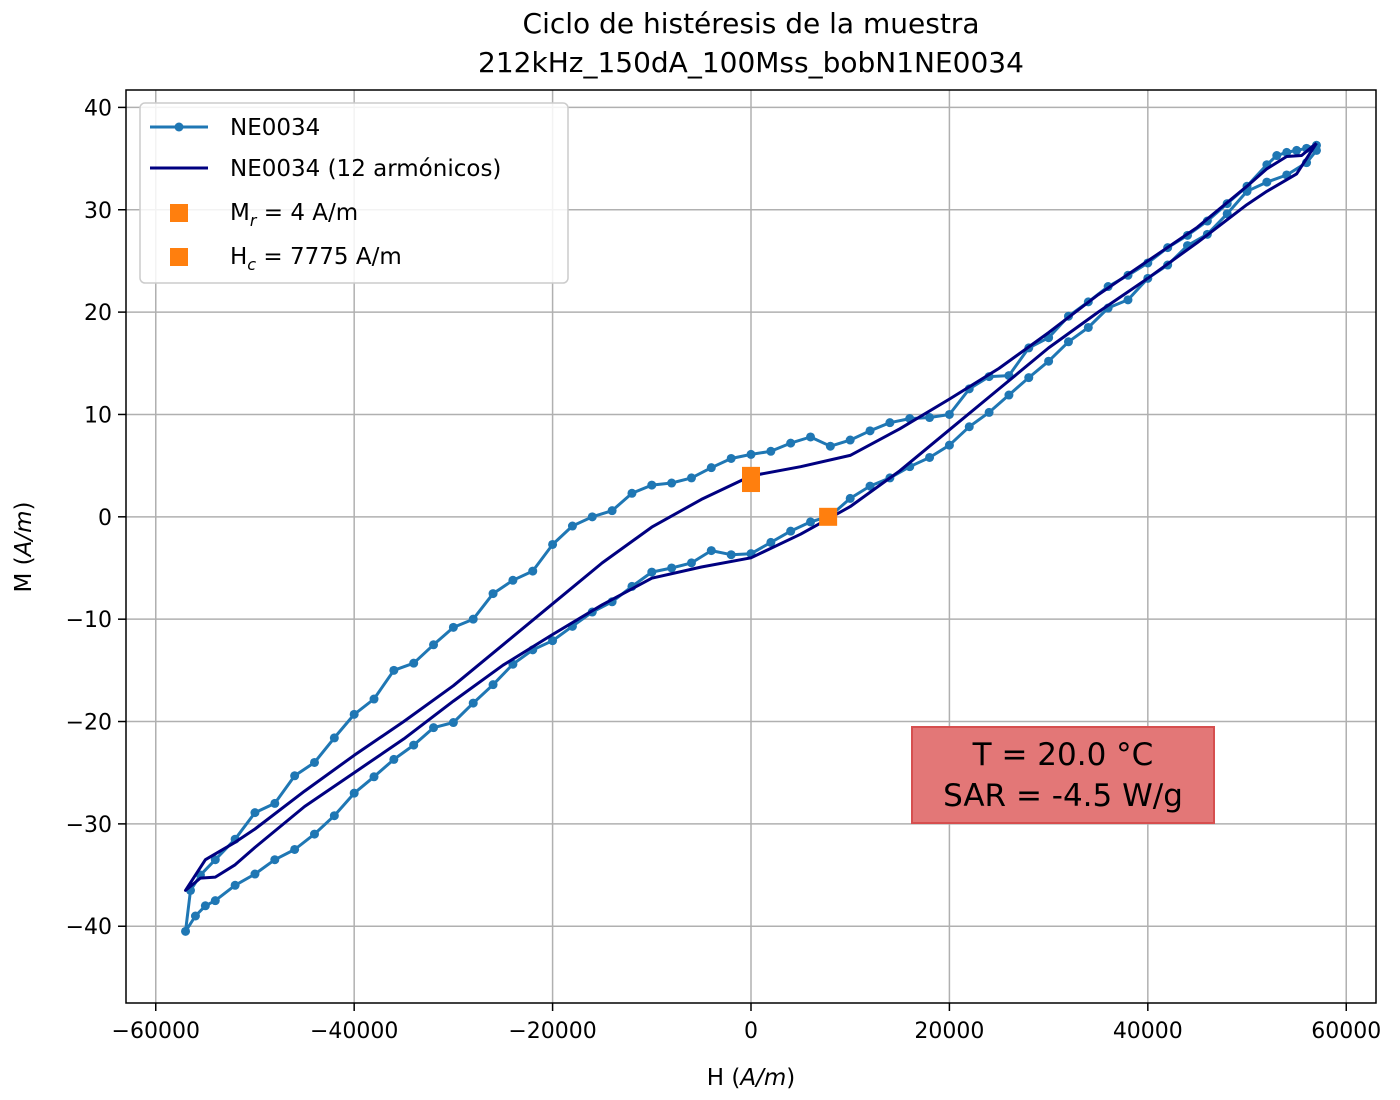 The width and height of the screenshot is (1400, 1100). What do you see at coordinates (105, 518) in the screenshot?
I see `y-tick-label: 0` at bounding box center [105, 518].